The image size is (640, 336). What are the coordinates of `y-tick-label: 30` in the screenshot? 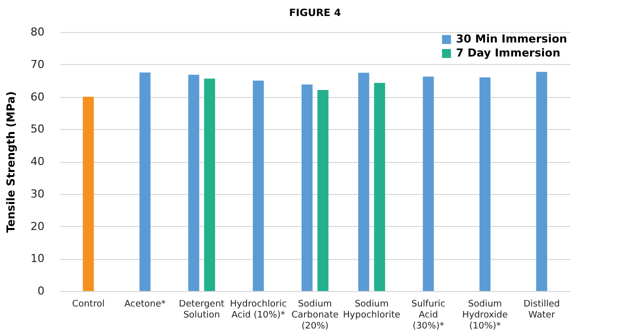 It's located at (37, 193).